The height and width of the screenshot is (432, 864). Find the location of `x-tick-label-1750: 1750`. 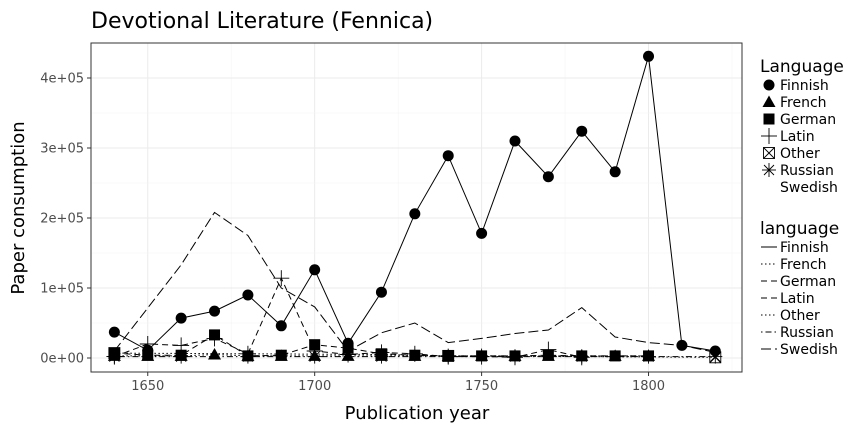

x-tick-label-1750: 1750 is located at coordinates (481, 386).